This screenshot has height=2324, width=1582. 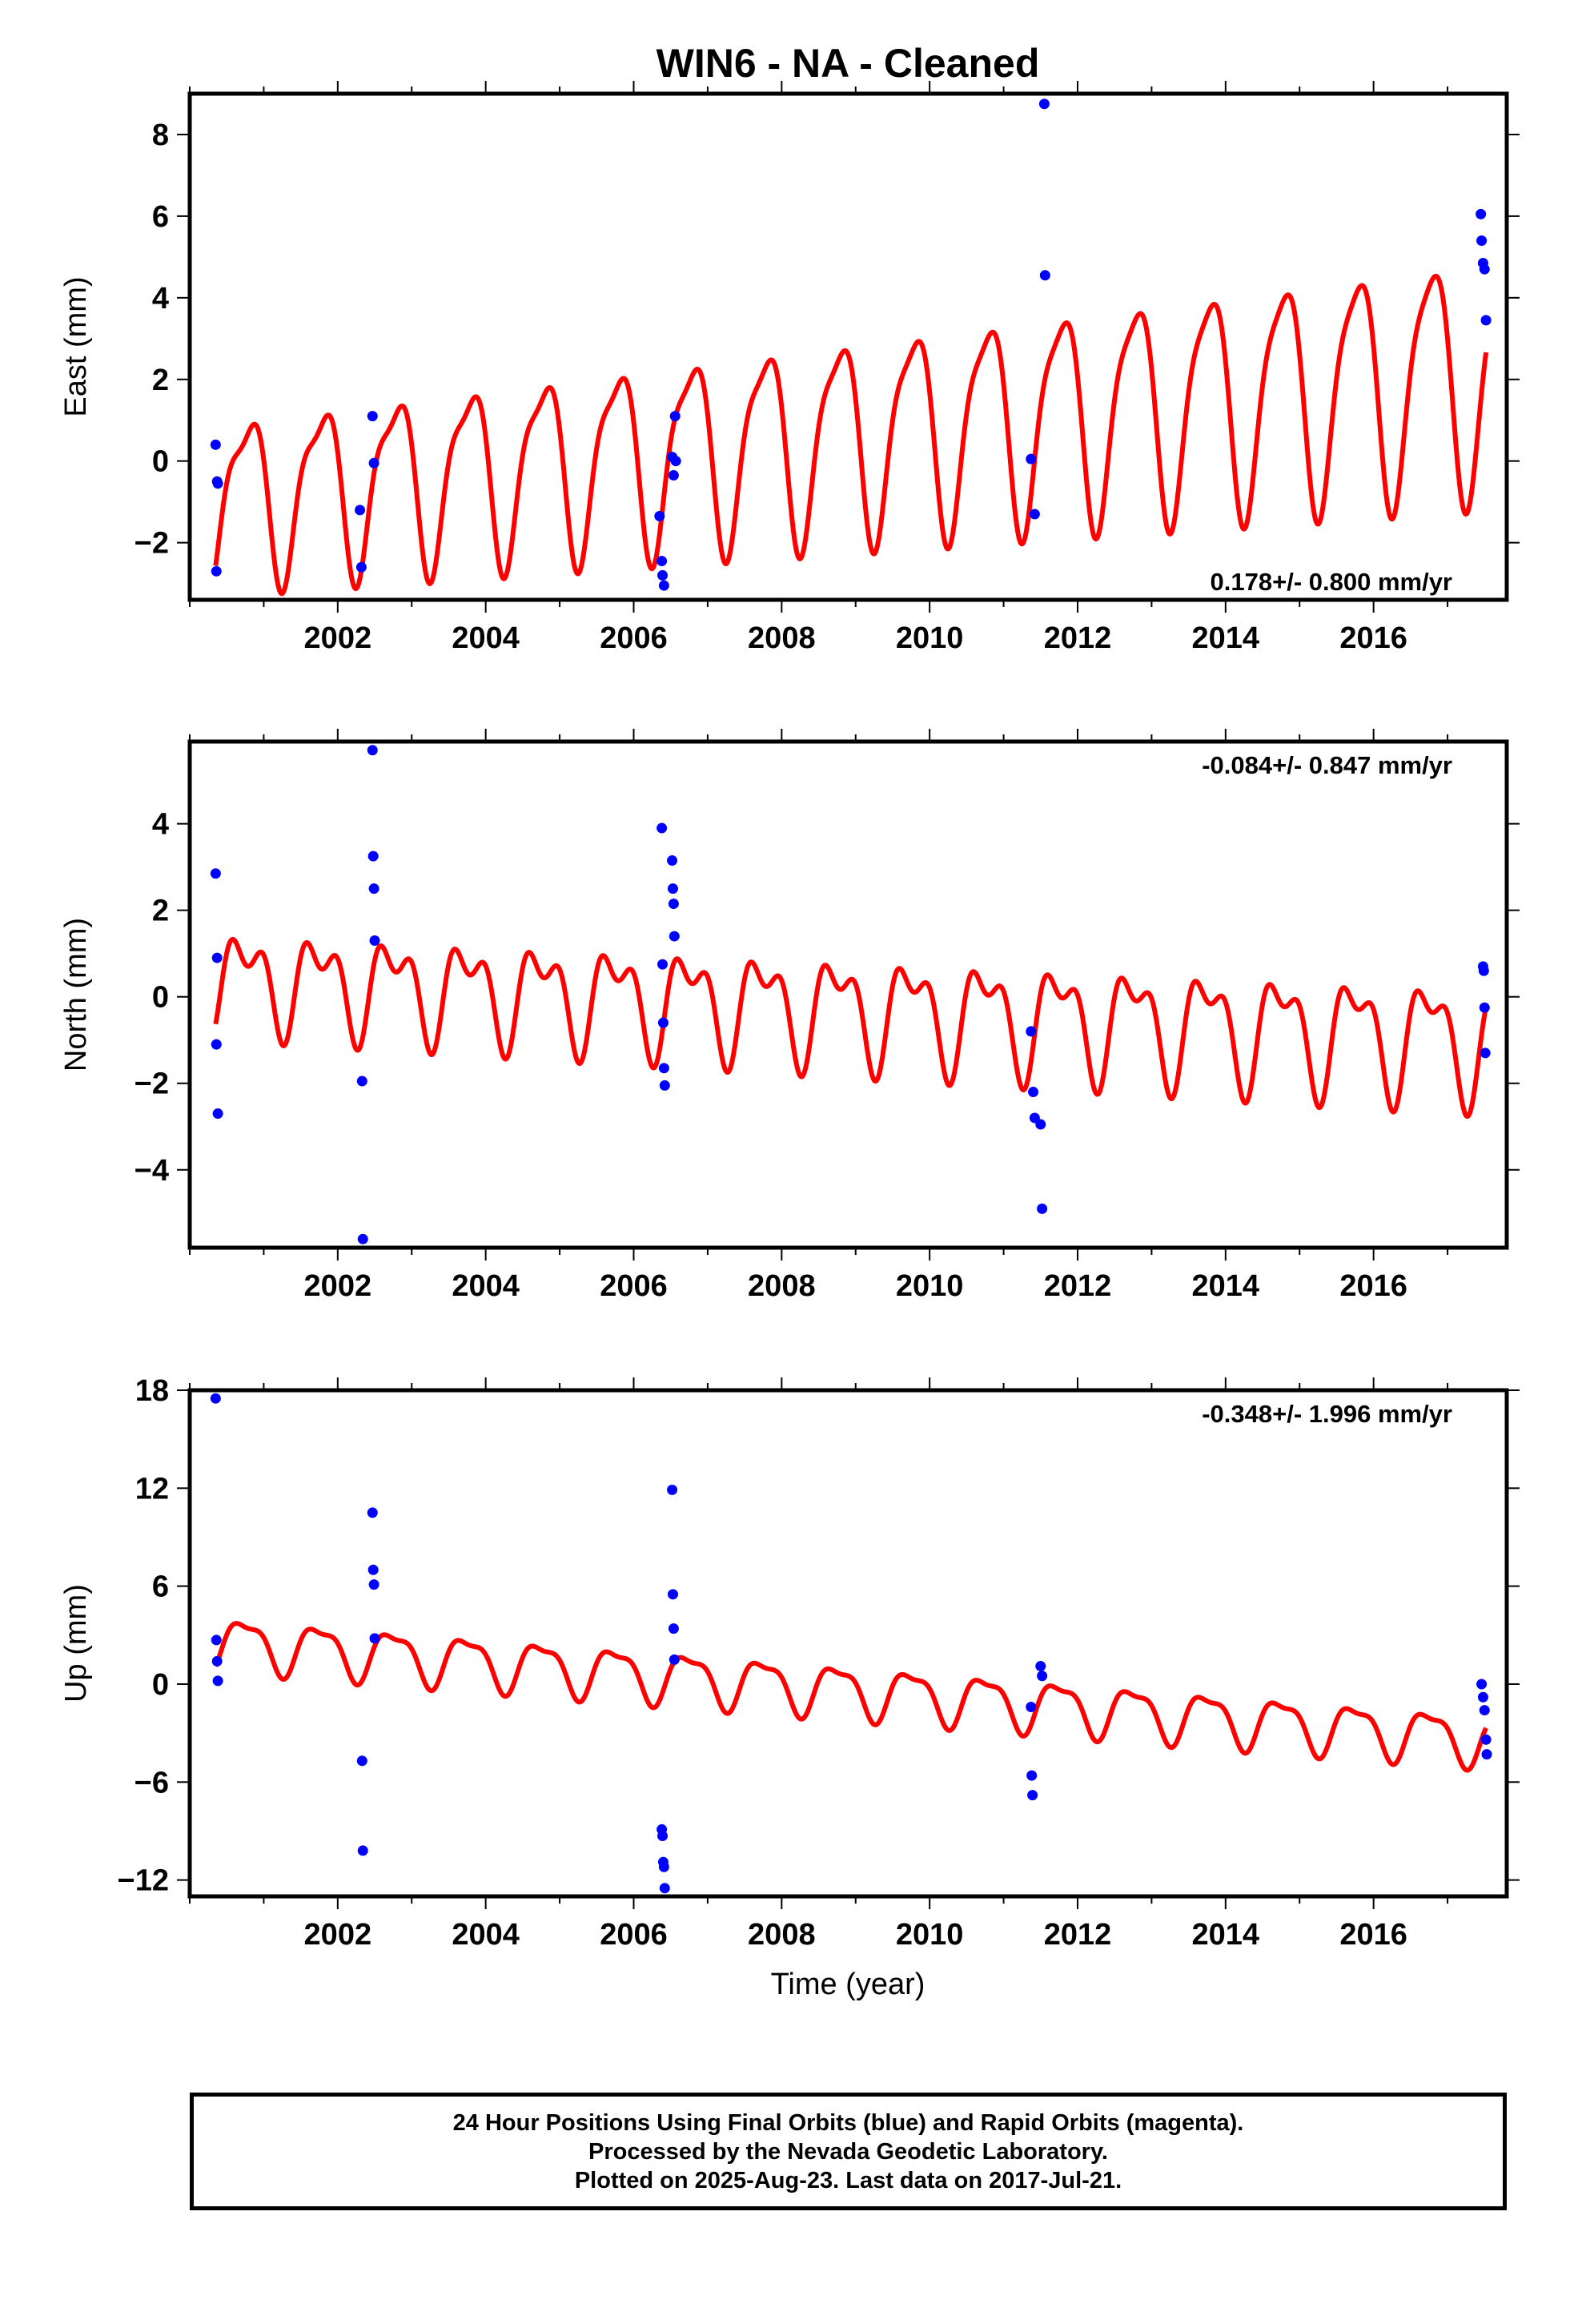 What do you see at coordinates (161, 998) in the screenshot?
I see `north-ytick-label: 0` at bounding box center [161, 998].